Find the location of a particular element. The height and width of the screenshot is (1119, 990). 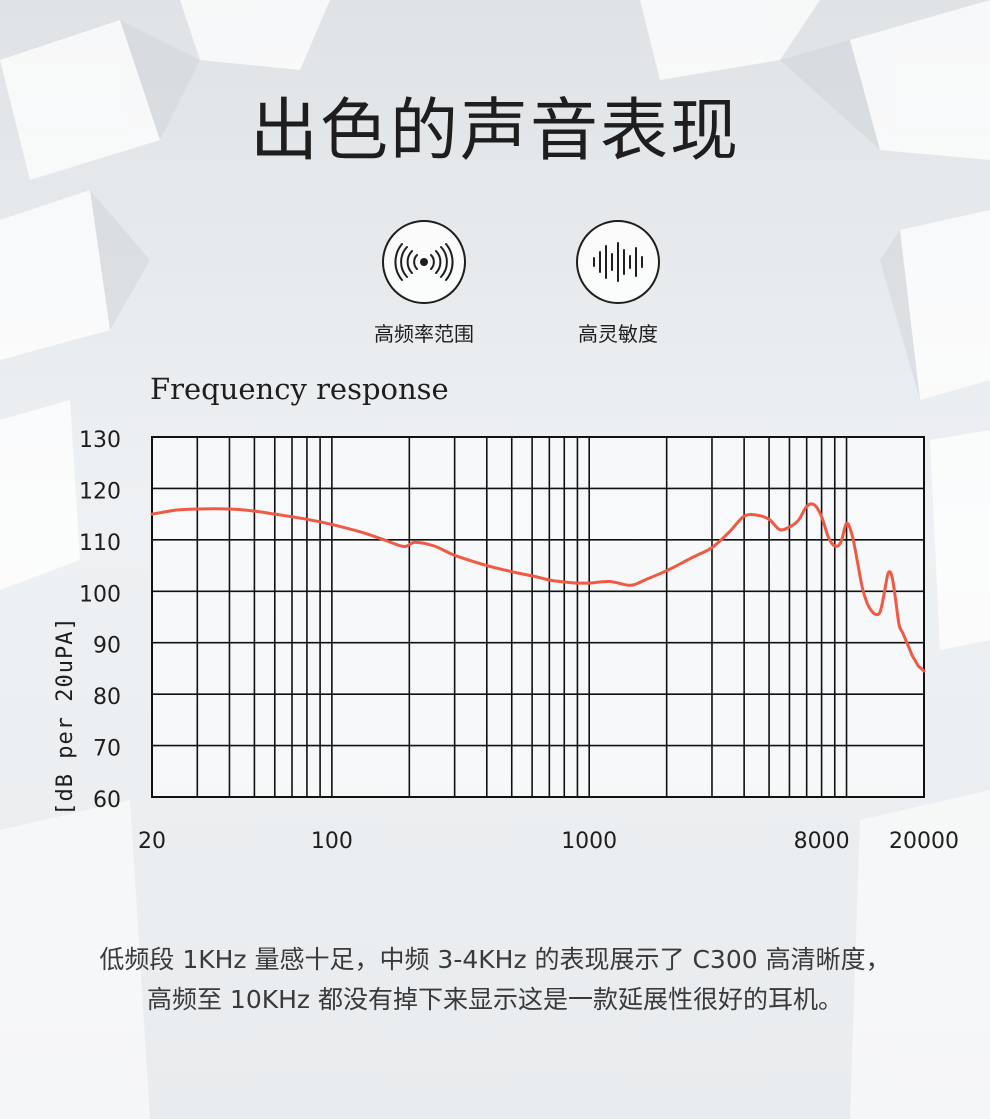

y-tick-label: 100 is located at coordinates (100, 594).